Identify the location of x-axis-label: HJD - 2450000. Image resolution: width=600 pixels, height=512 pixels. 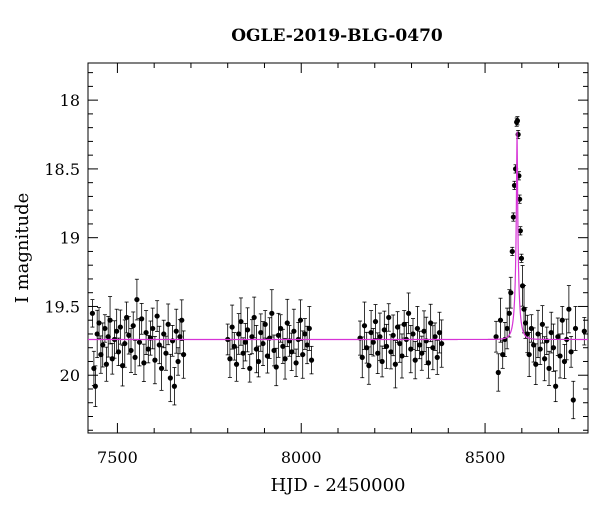
(337, 485).